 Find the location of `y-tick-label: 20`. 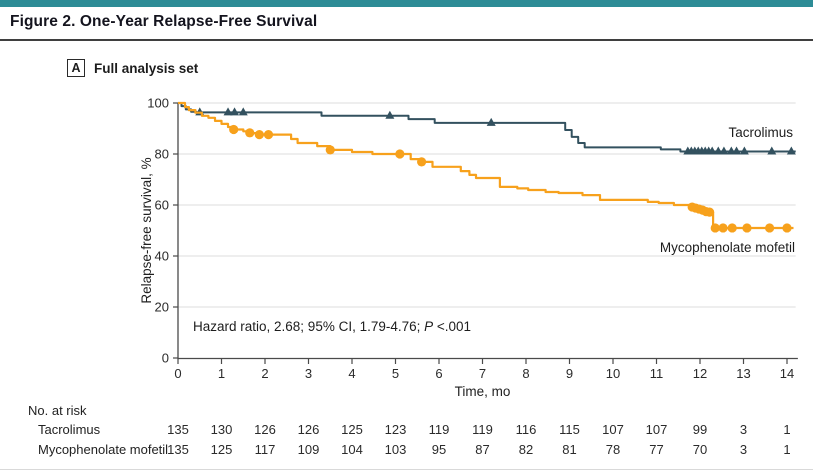

y-tick-label: 20 is located at coordinates (162, 307).